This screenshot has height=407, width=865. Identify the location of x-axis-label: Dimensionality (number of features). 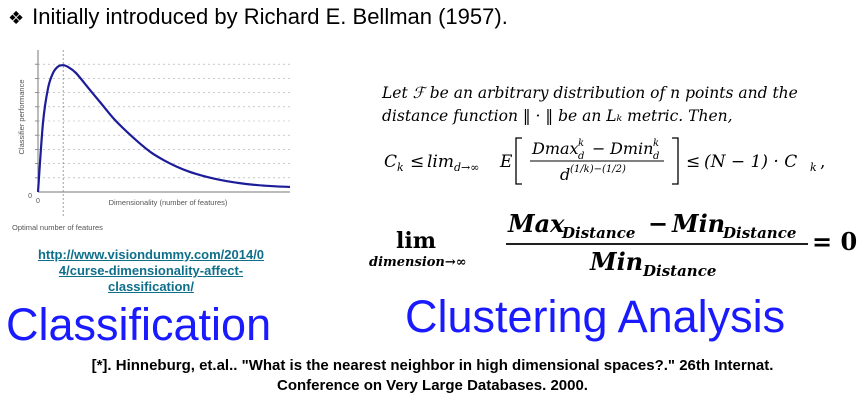
(168, 202).